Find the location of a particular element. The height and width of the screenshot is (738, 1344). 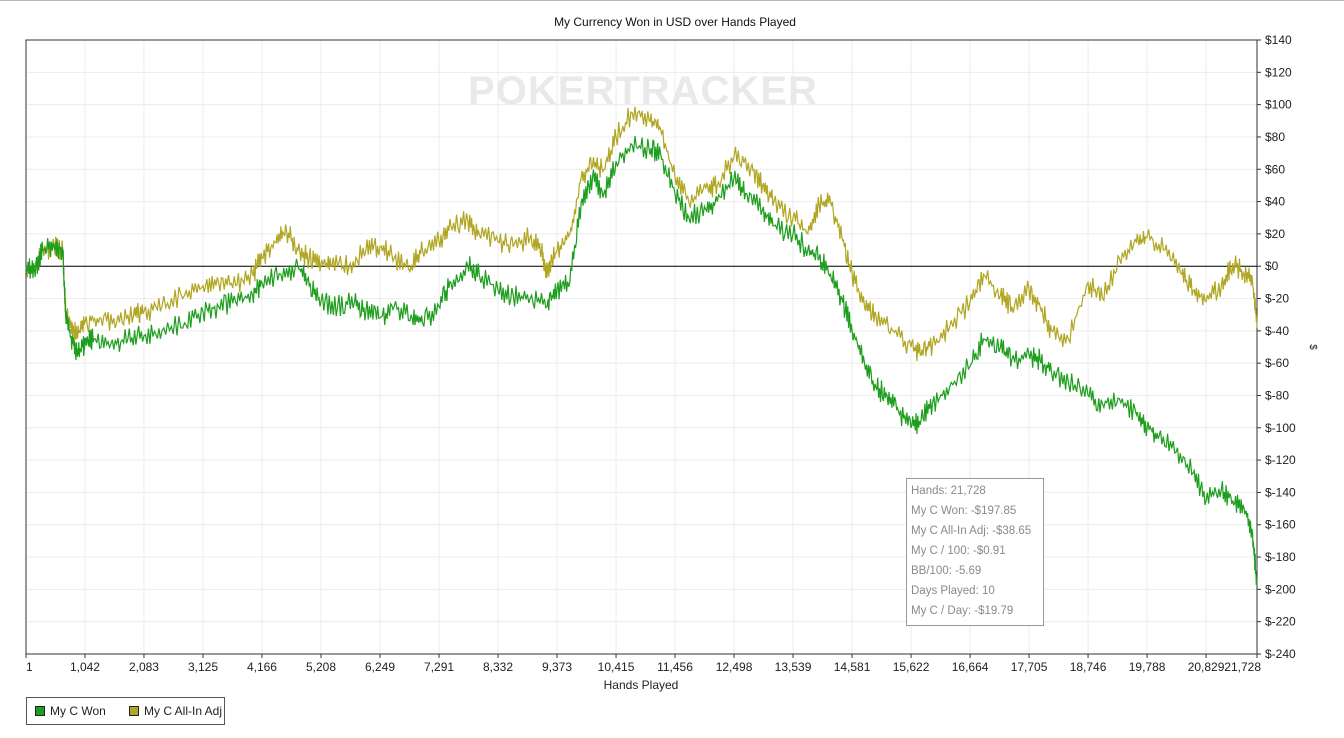

x-tick-label: 12,498 is located at coordinates (734, 667).